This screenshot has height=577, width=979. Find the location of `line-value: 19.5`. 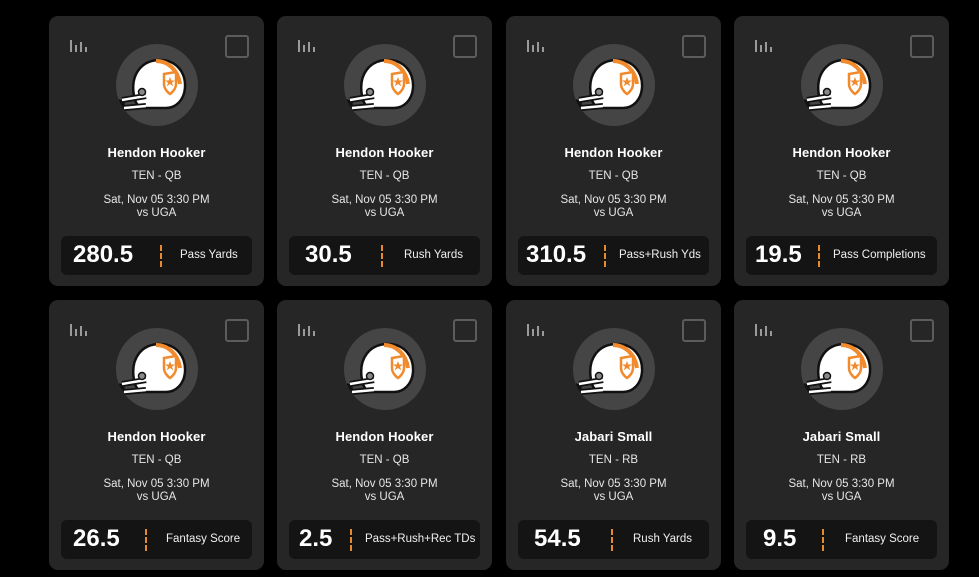

line-value: 19.5 is located at coordinates (778, 254).